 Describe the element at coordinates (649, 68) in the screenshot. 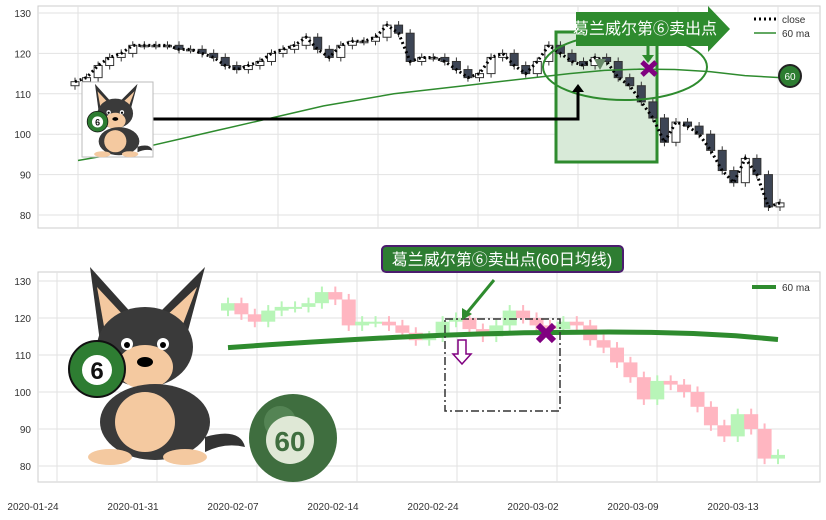

I see `sell-x-marker` at that location.